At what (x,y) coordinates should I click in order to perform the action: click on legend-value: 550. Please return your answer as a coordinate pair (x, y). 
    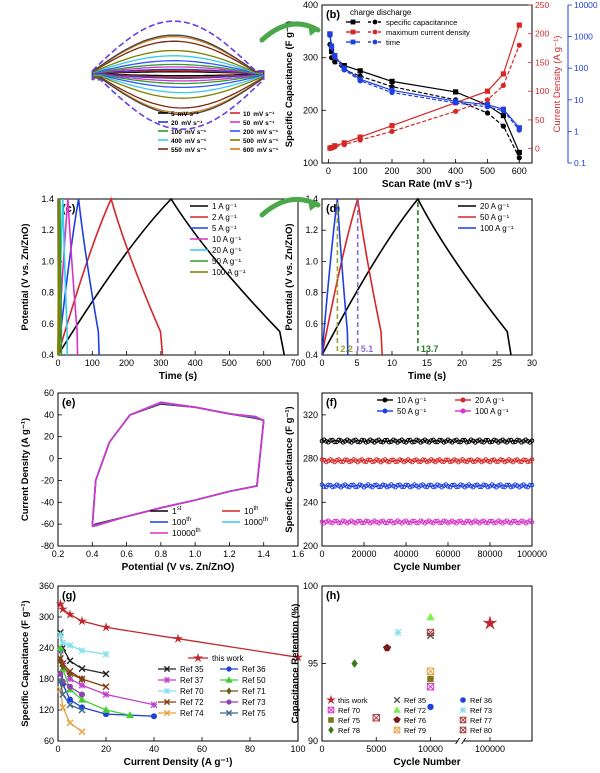
    Looking at the image, I should click on (176, 150).